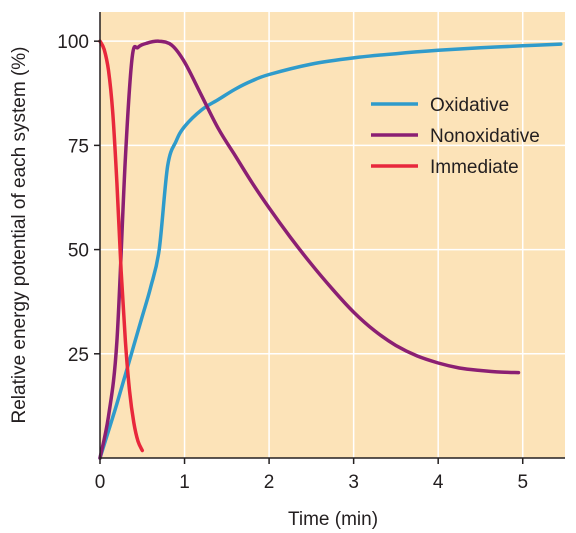  I want to click on x-axis-title: Time (min), so click(333, 519).